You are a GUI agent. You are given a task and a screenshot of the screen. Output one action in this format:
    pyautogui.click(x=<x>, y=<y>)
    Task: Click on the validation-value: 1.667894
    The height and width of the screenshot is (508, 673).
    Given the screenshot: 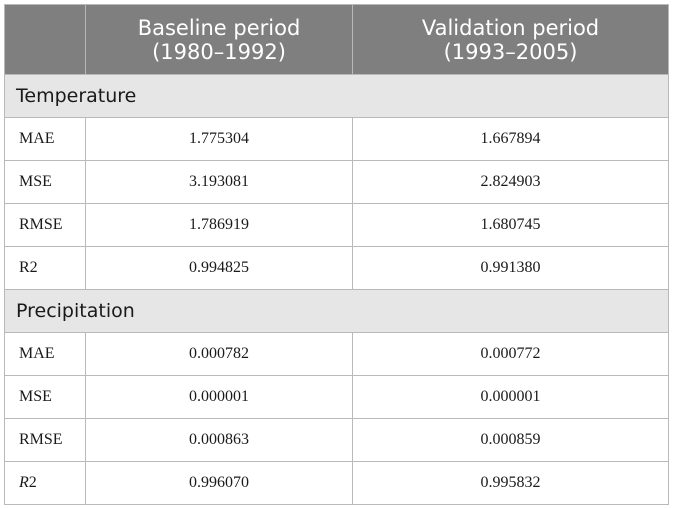 What is the action you would take?
    pyautogui.click(x=510, y=139)
    